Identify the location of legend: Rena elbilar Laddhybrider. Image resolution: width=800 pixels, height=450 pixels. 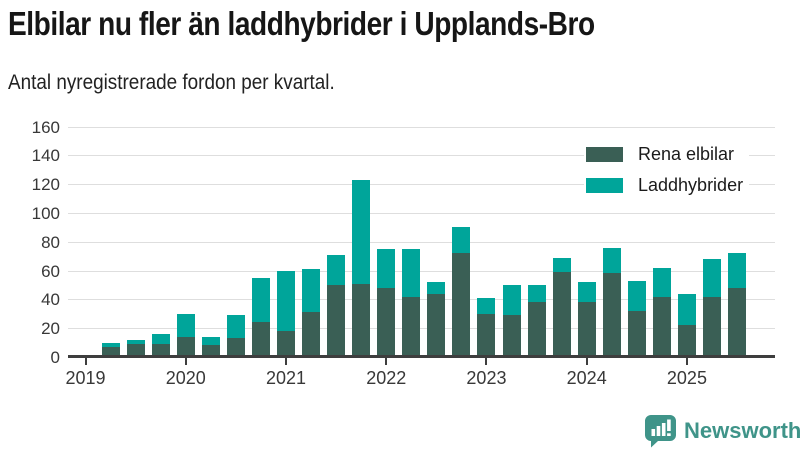
(667, 171).